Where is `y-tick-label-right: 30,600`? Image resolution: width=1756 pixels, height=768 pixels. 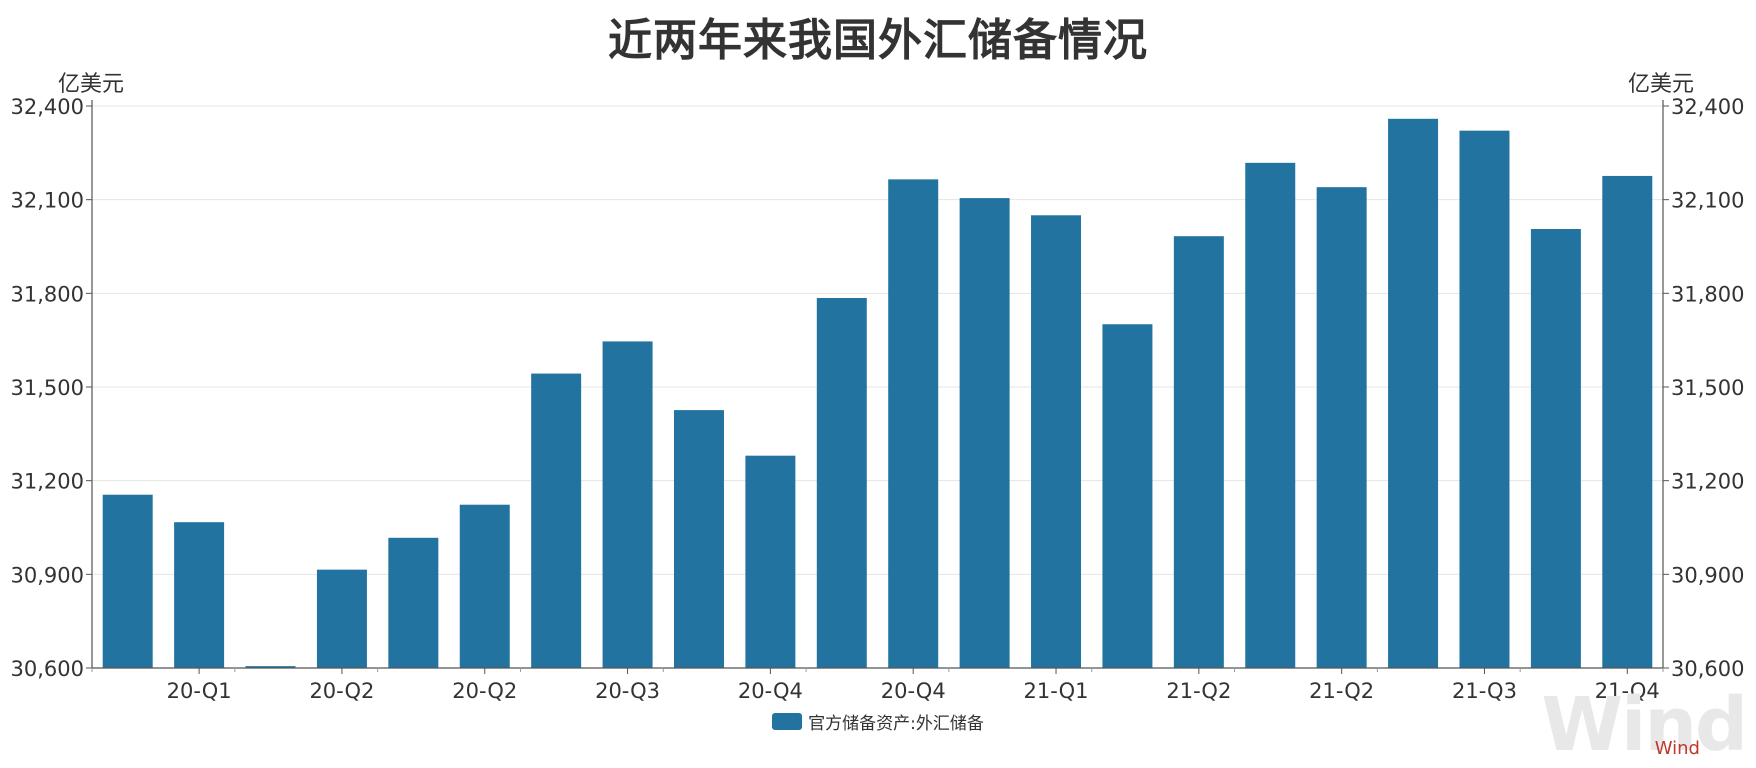 y-tick-label-right: 30,600 is located at coordinates (1707, 669).